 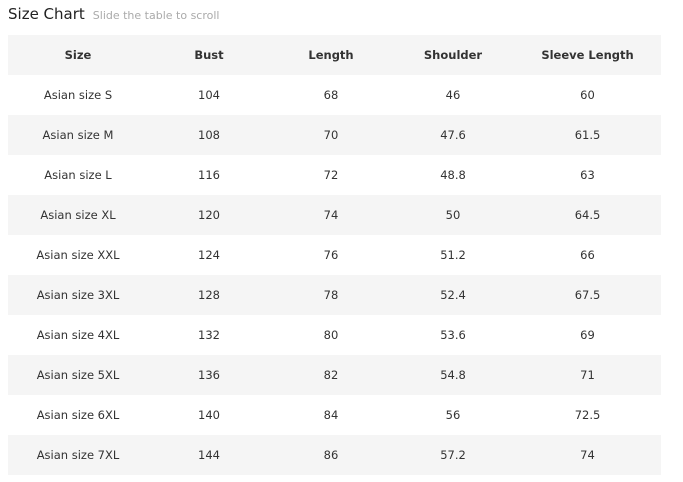 What do you see at coordinates (78, 95) in the screenshot?
I see `table-cell: Asian size S` at bounding box center [78, 95].